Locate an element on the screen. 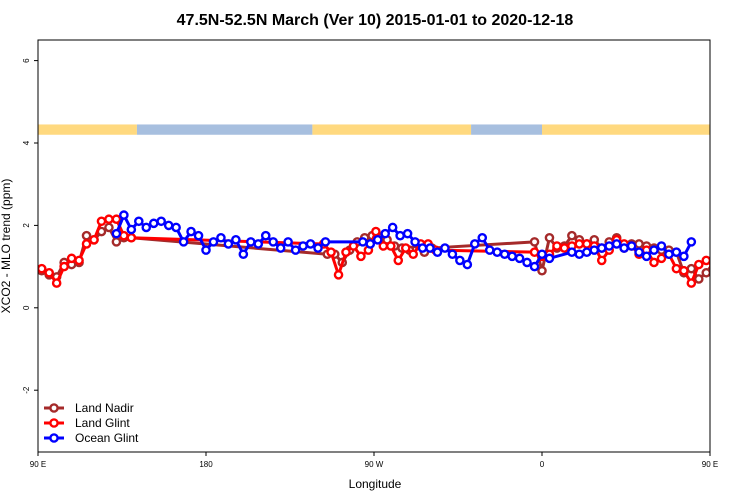  legend-item: Ocean Glint is located at coordinates (91, 438).